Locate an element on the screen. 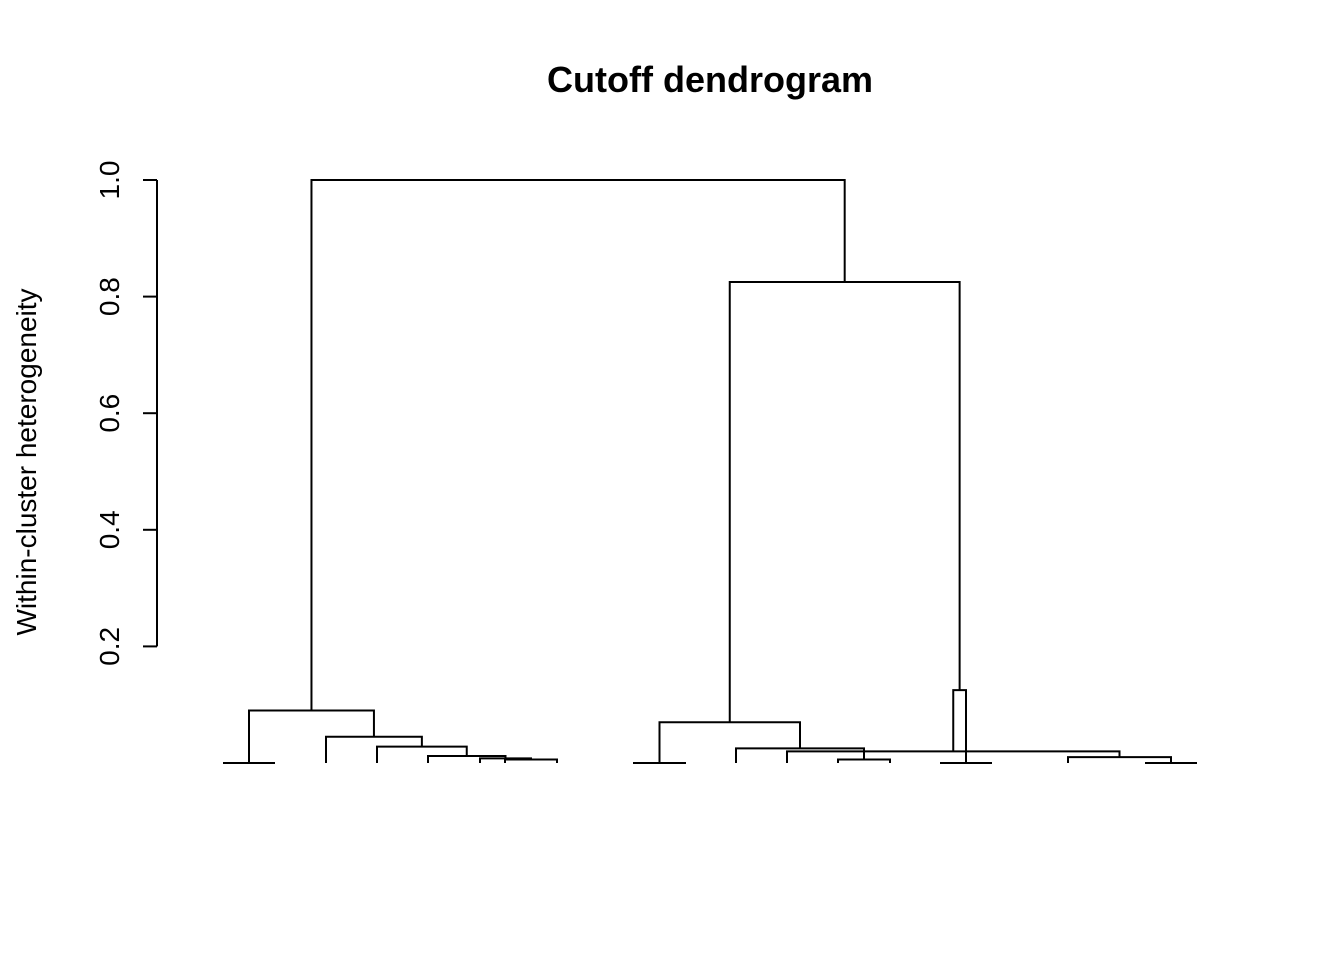 The image size is (1344, 960). y-tick-label: 0.8 is located at coordinates (109, 296).